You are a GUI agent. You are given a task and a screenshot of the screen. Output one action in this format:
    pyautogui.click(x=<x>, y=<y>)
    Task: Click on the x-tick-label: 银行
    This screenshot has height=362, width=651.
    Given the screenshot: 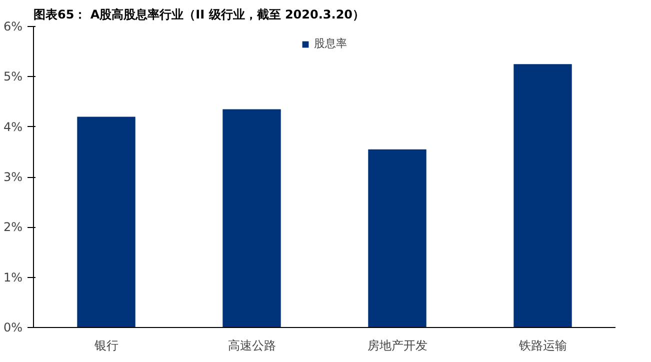 What is the action you would take?
    pyautogui.click(x=105, y=345)
    